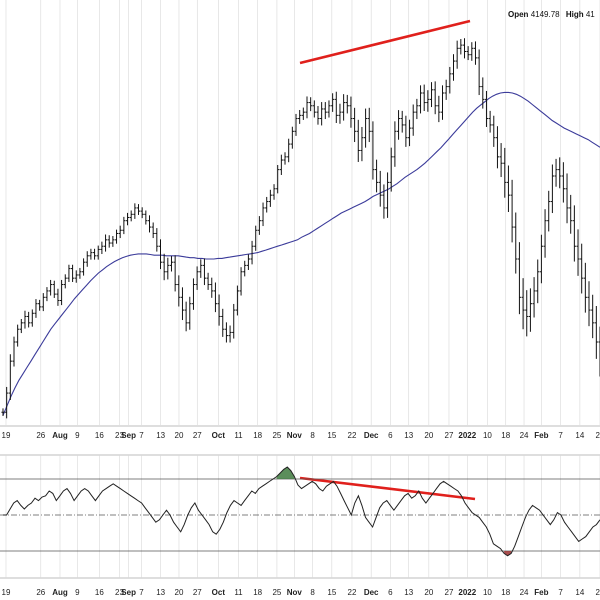  I want to click on x-tick-label-top: Dec, so click(371, 435).